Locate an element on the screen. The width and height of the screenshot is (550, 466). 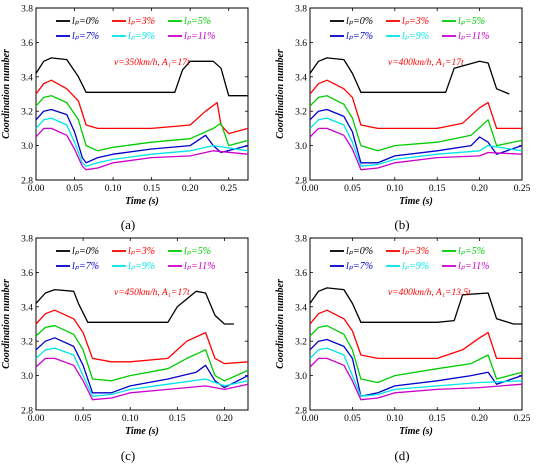
panel-label: (c) is located at coordinates (128, 455).